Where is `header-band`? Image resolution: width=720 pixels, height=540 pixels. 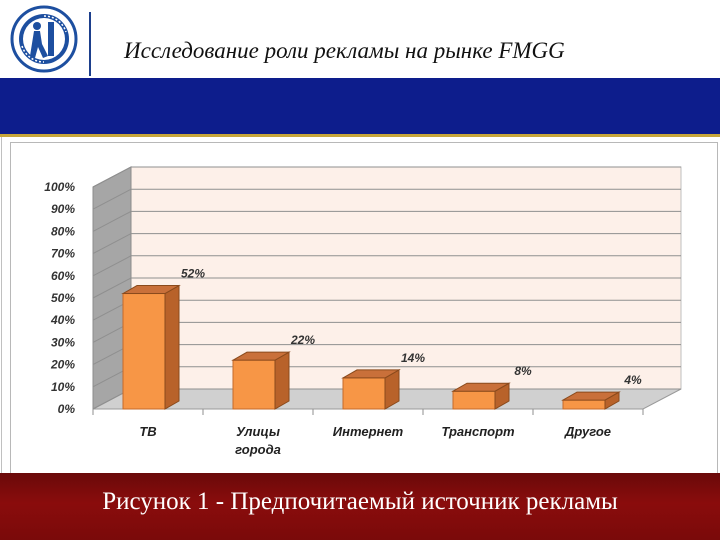 header-band is located at coordinates (360, 106).